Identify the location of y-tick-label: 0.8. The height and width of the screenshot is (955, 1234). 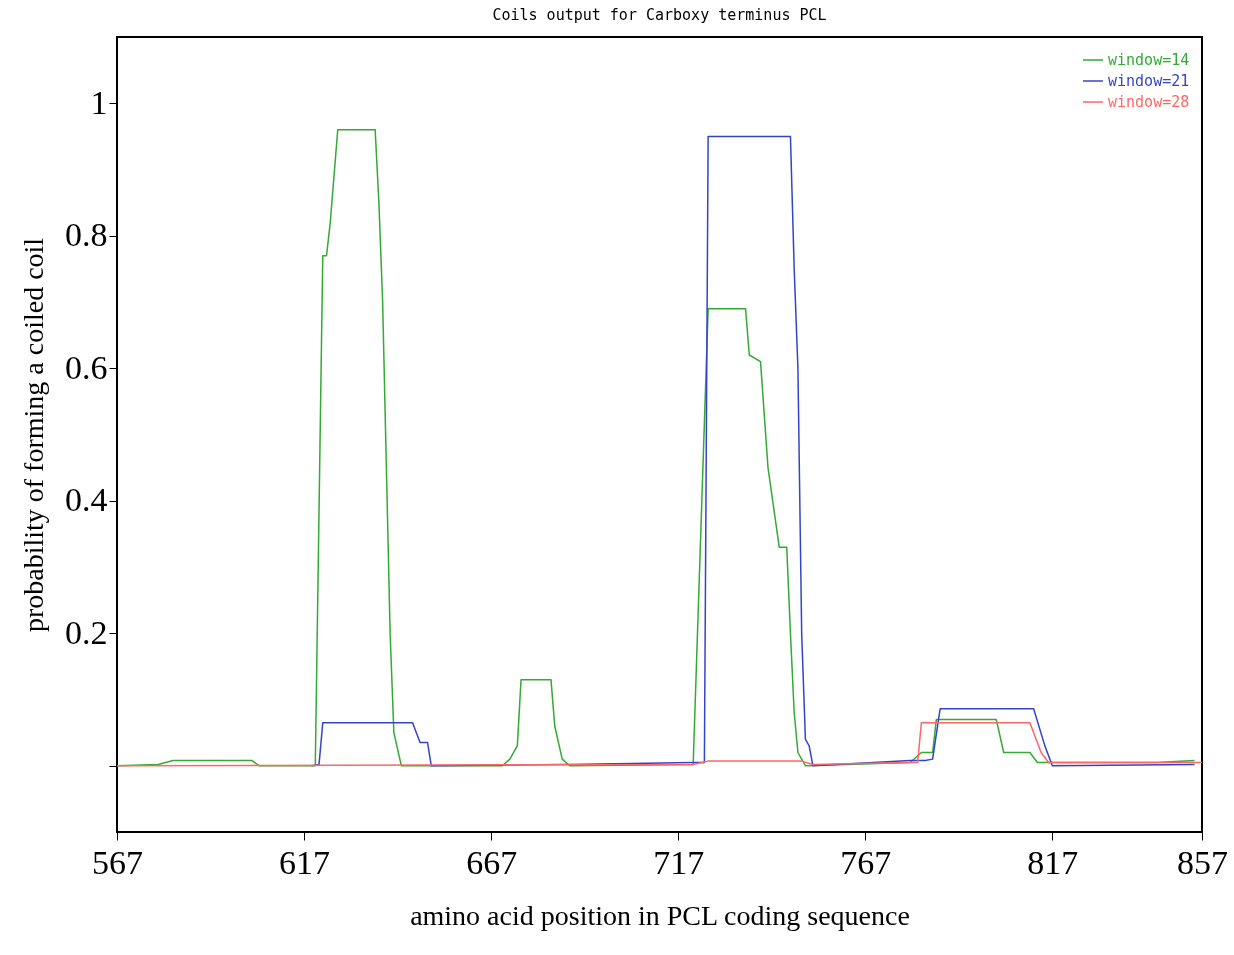
(86, 235).